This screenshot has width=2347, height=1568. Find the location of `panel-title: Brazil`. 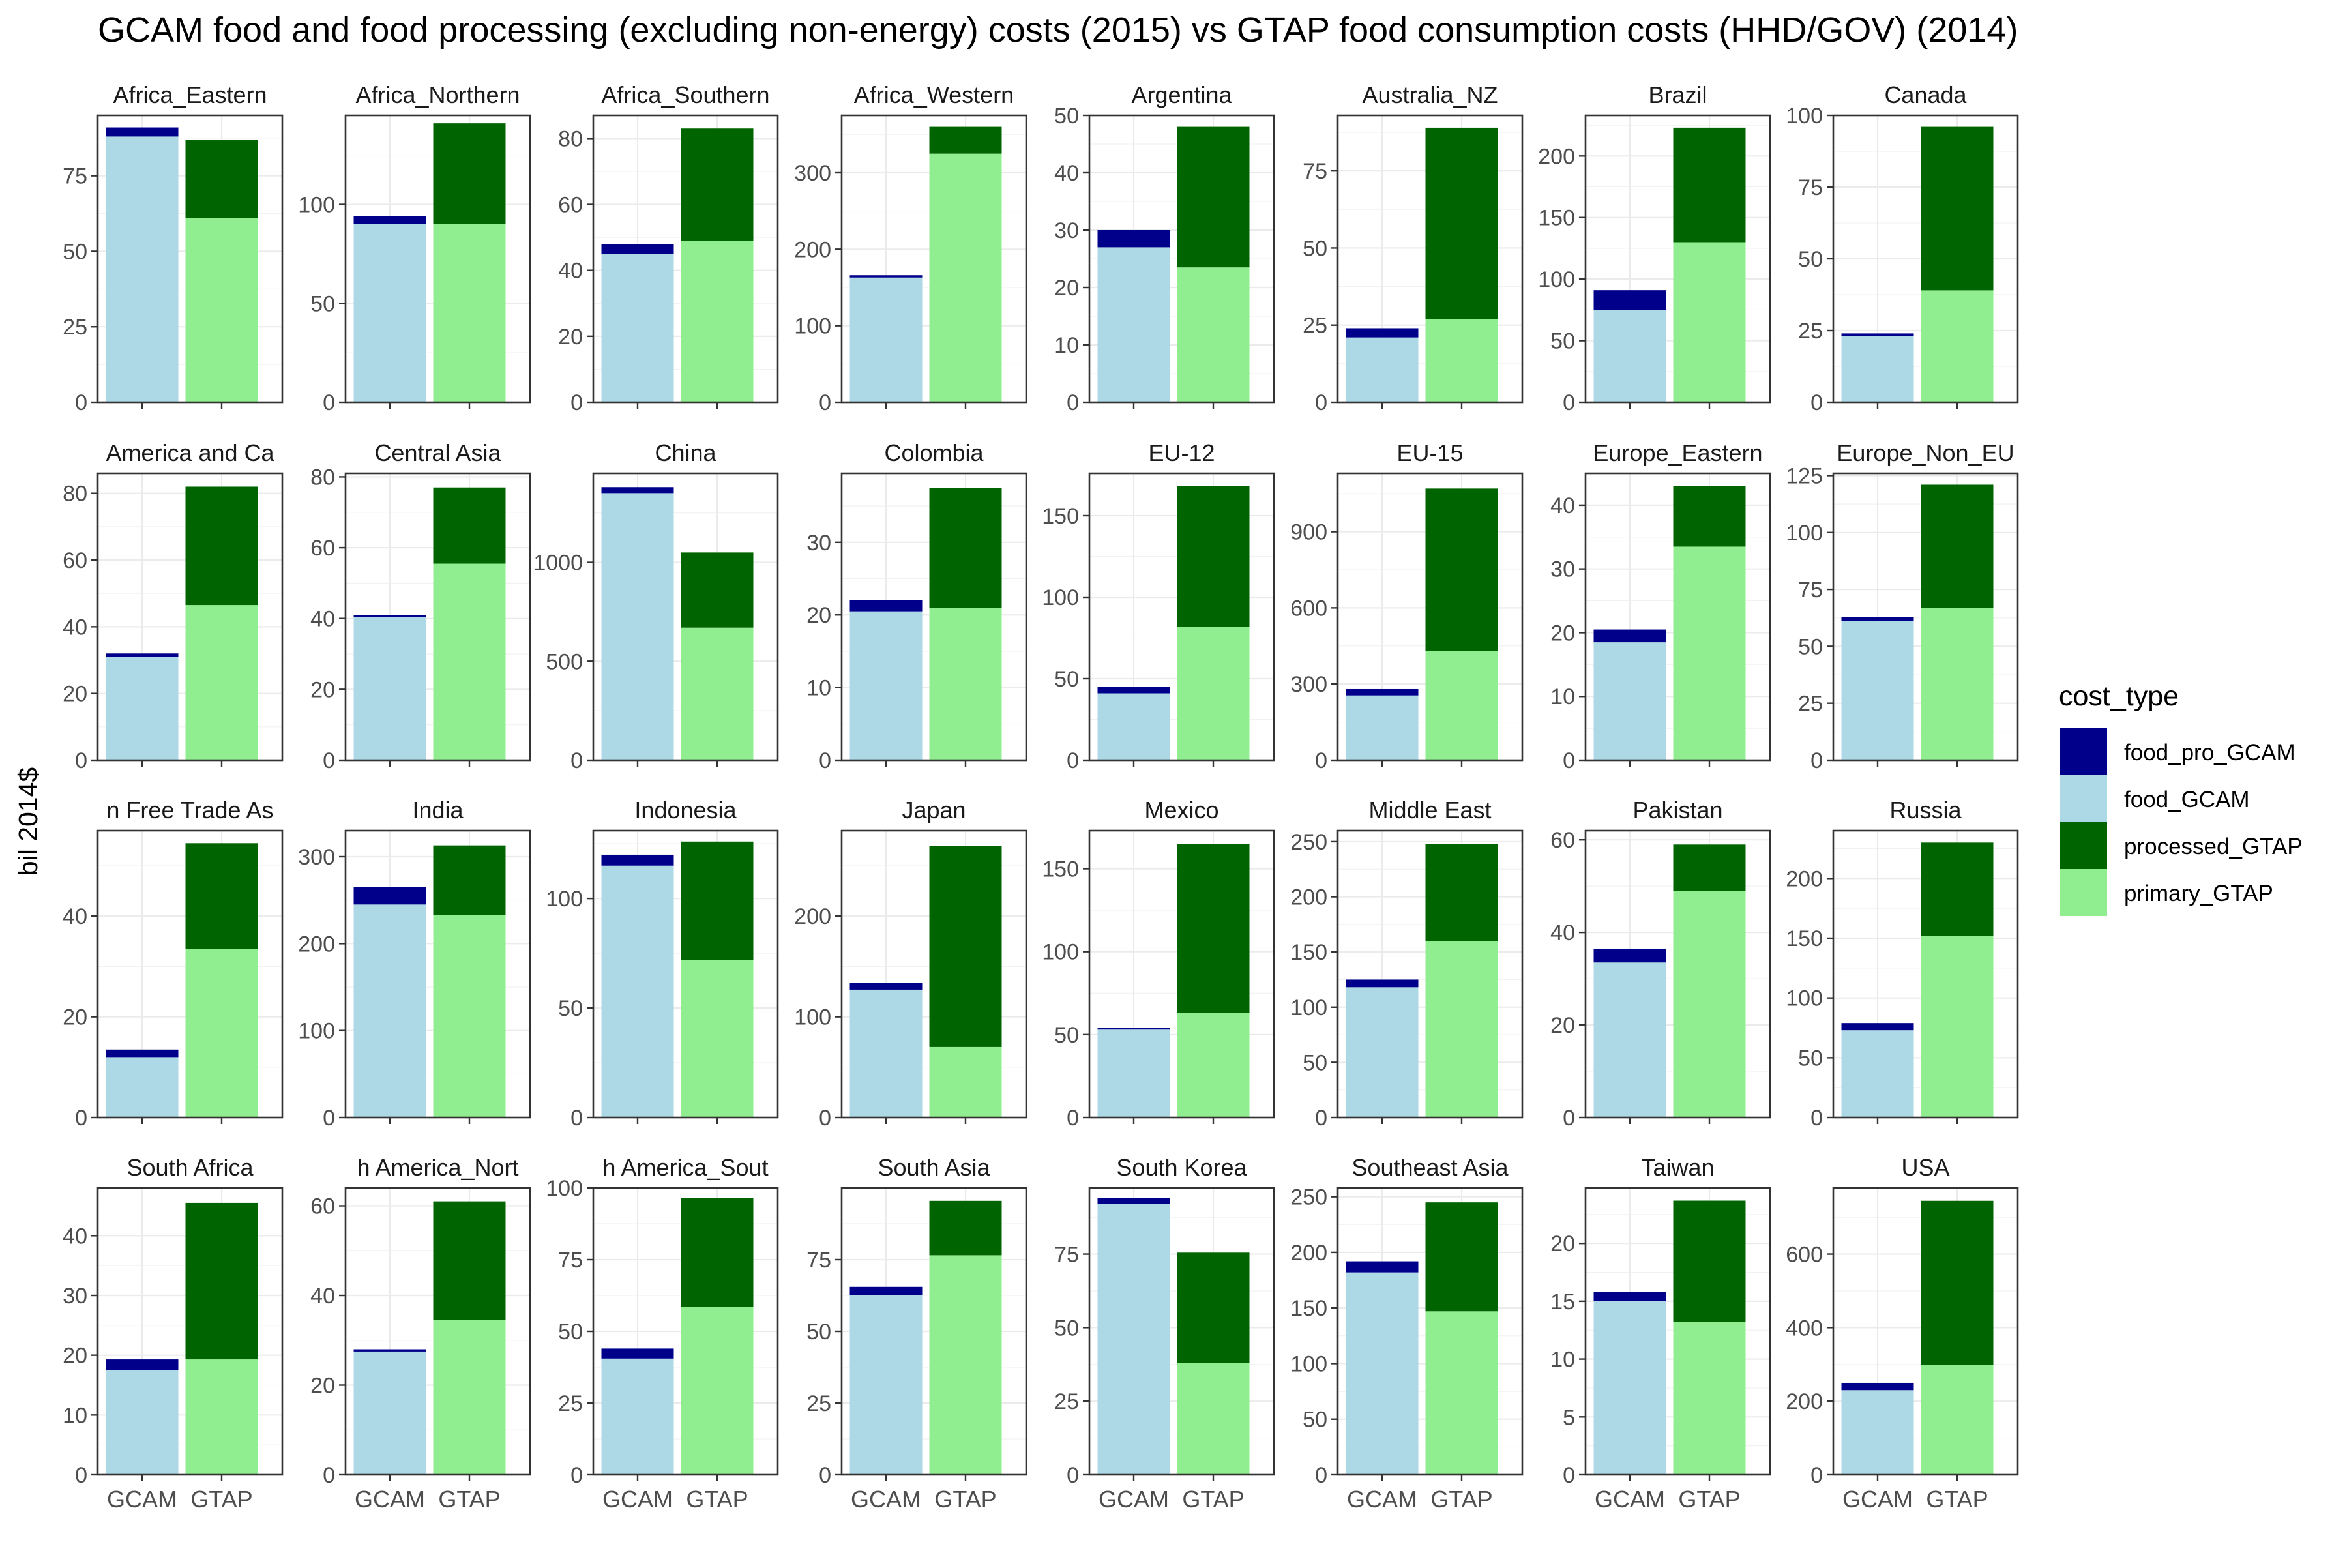

panel-title: Brazil is located at coordinates (1677, 95).